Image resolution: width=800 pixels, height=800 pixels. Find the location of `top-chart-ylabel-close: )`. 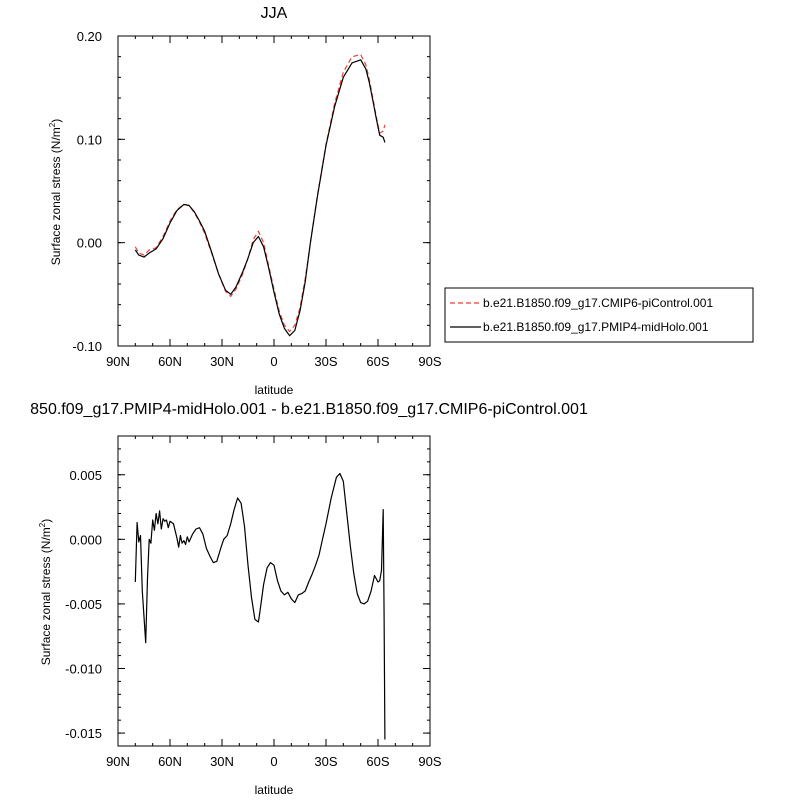

top-chart-ylabel-close: ) is located at coordinates (56, 121).